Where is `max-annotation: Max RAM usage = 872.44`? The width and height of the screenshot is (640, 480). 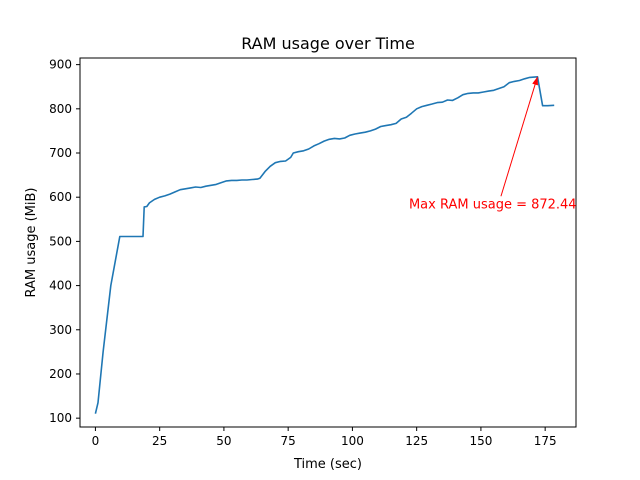 max-annotation: Max RAM usage = 872.44 is located at coordinates (493, 144).